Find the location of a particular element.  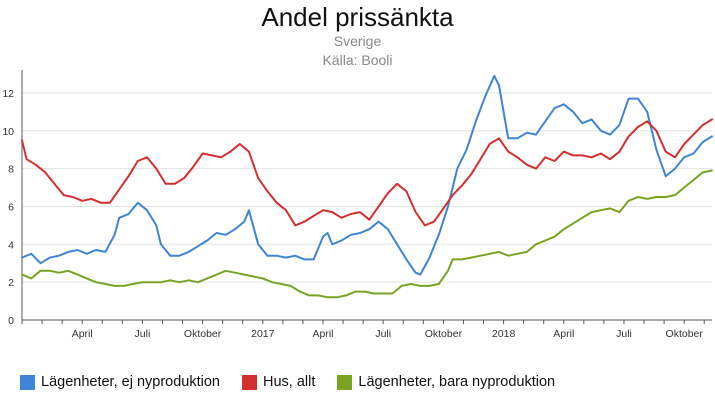

y-tick-label: 4 is located at coordinates (11, 245).